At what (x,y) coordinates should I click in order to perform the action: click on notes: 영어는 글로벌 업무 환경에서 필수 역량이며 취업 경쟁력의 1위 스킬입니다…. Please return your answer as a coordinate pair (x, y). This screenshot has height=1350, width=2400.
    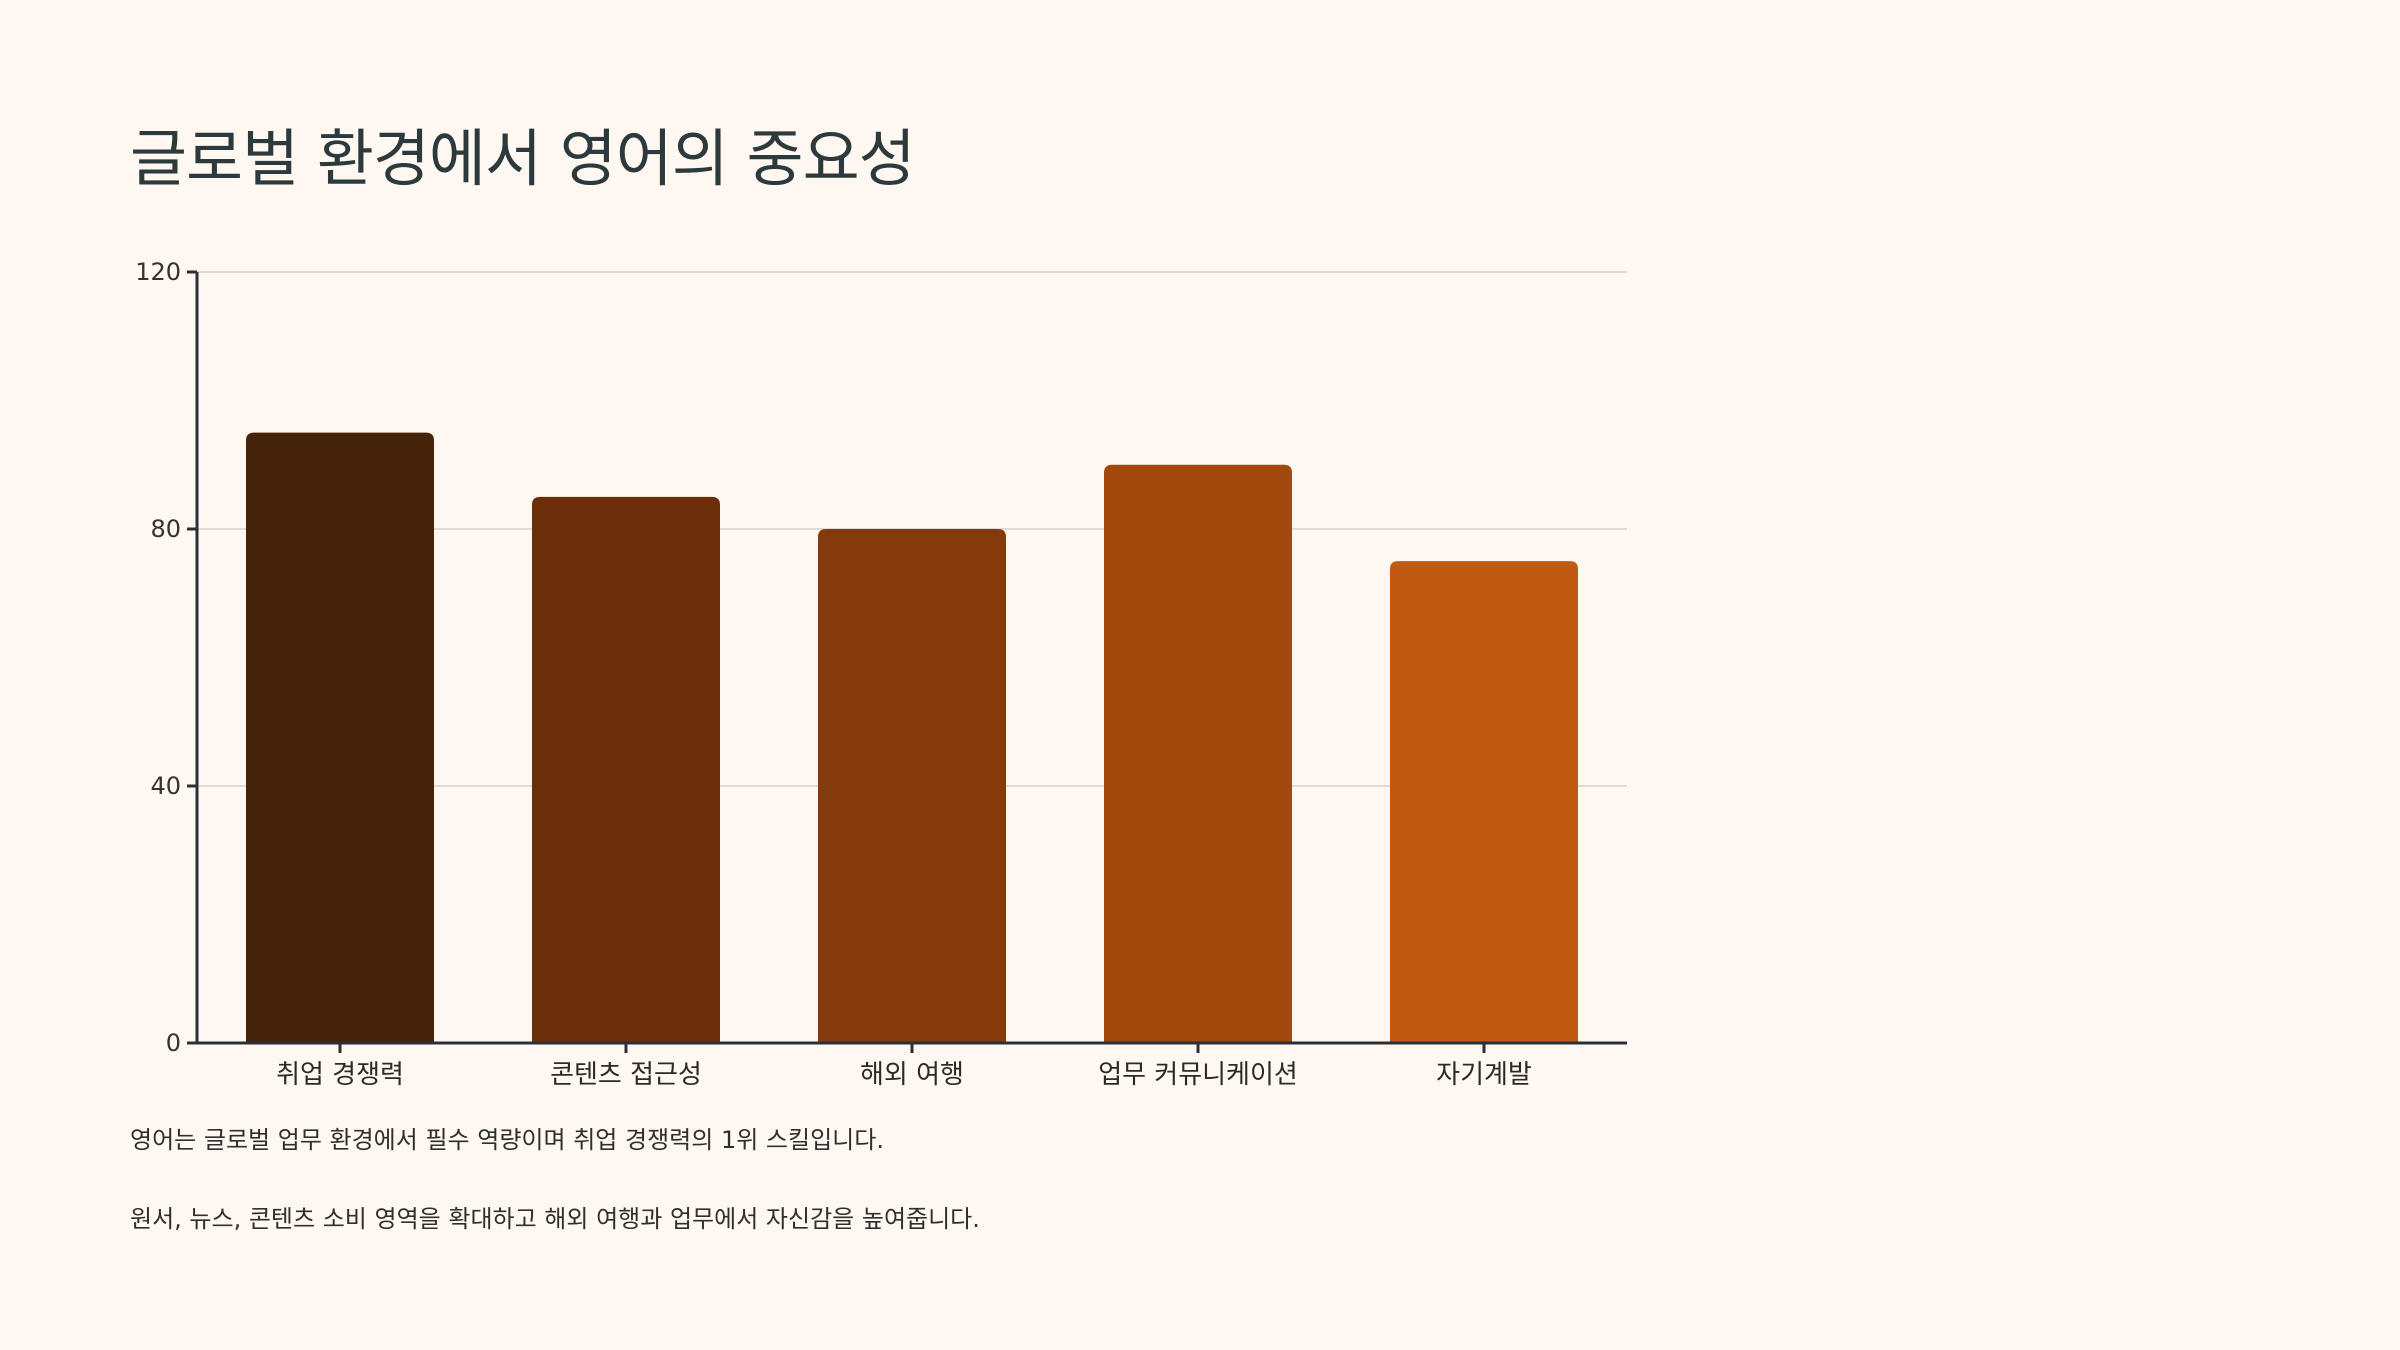
    Looking at the image, I should click on (555, 1199).